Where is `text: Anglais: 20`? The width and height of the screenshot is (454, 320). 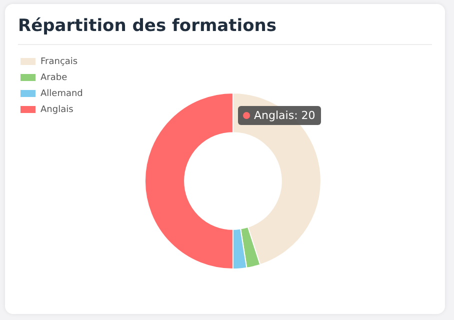 text: Anglais: 20 is located at coordinates (285, 115).